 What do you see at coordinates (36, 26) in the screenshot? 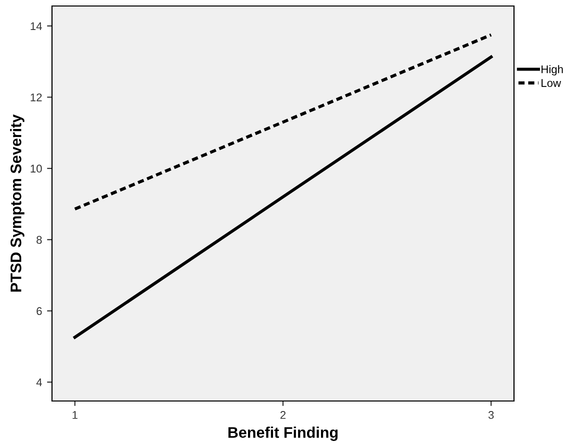
I see `y-tick-label: 14` at bounding box center [36, 26].